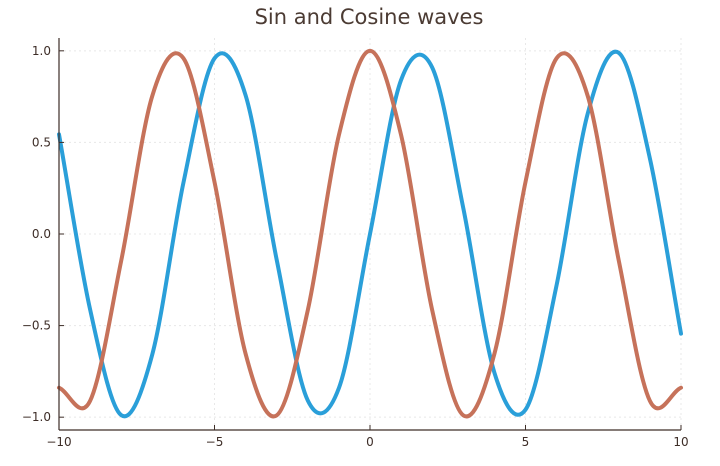 Image resolution: width=720 pixels, height=466 pixels. I want to click on x-tick-label-0: −10, so click(58, 442).